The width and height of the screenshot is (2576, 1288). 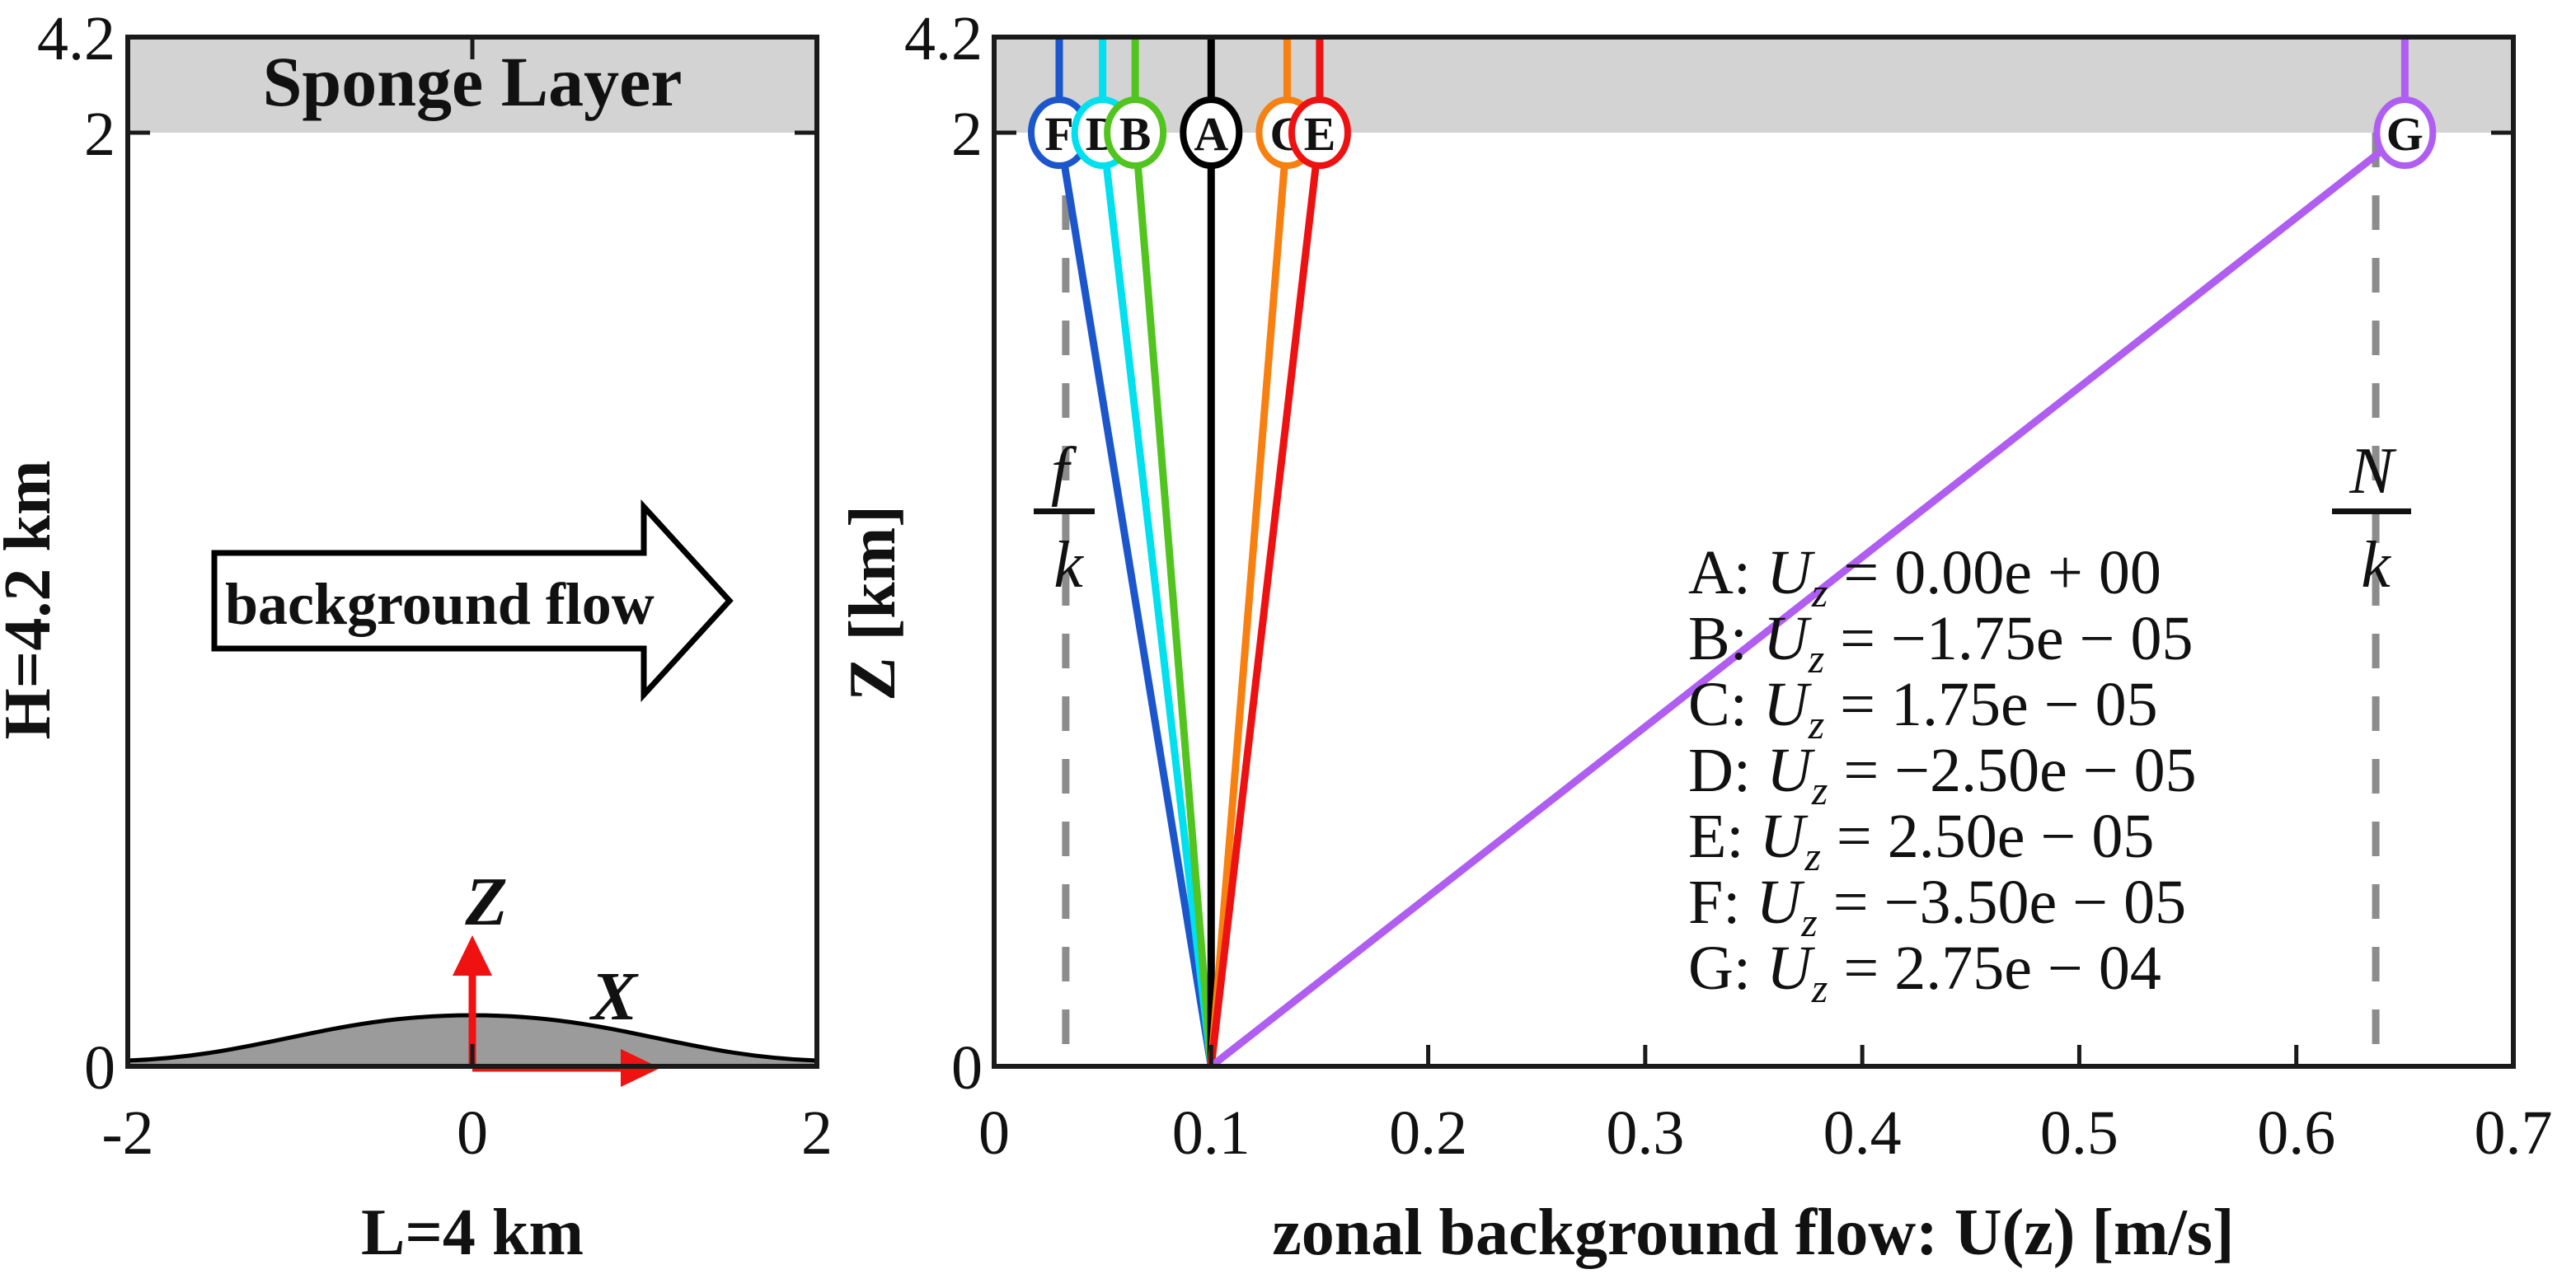 I want to click on legend-label-A: A:, so click(x=1728, y=572).